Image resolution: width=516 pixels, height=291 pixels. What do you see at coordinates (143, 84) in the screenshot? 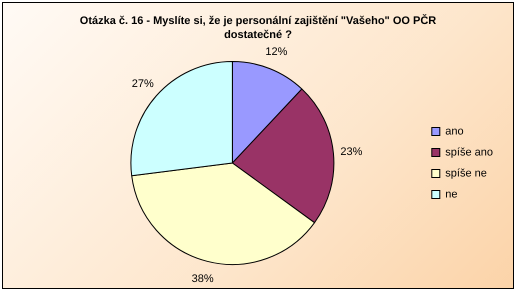
I see `data-label: 27%` at bounding box center [143, 84].